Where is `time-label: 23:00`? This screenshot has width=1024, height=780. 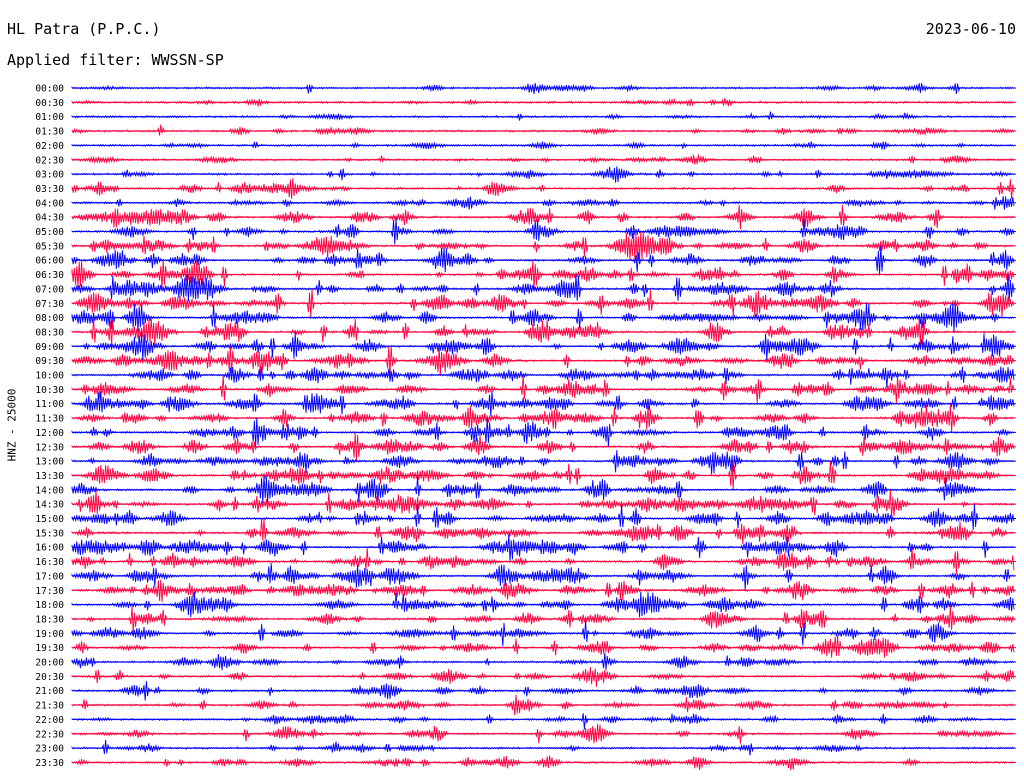
time-label: 23:00 is located at coordinates (49, 749).